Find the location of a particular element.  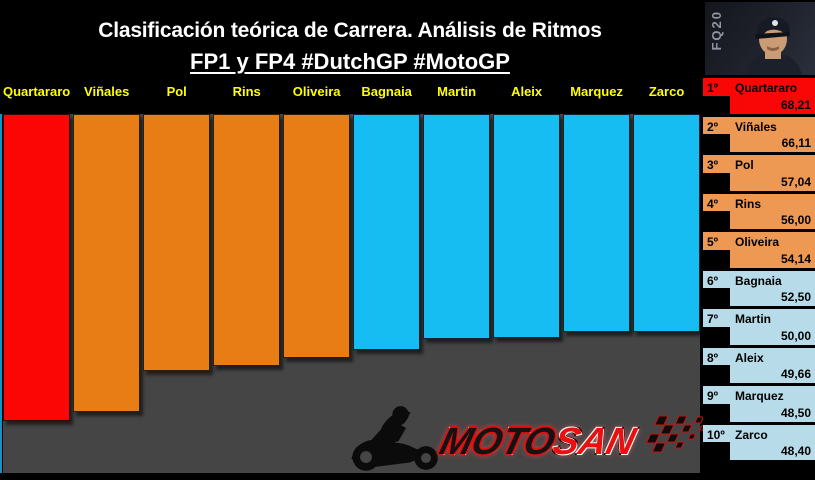

ranking-item: 1º Quartararo 68,21 is located at coordinates (759, 96).